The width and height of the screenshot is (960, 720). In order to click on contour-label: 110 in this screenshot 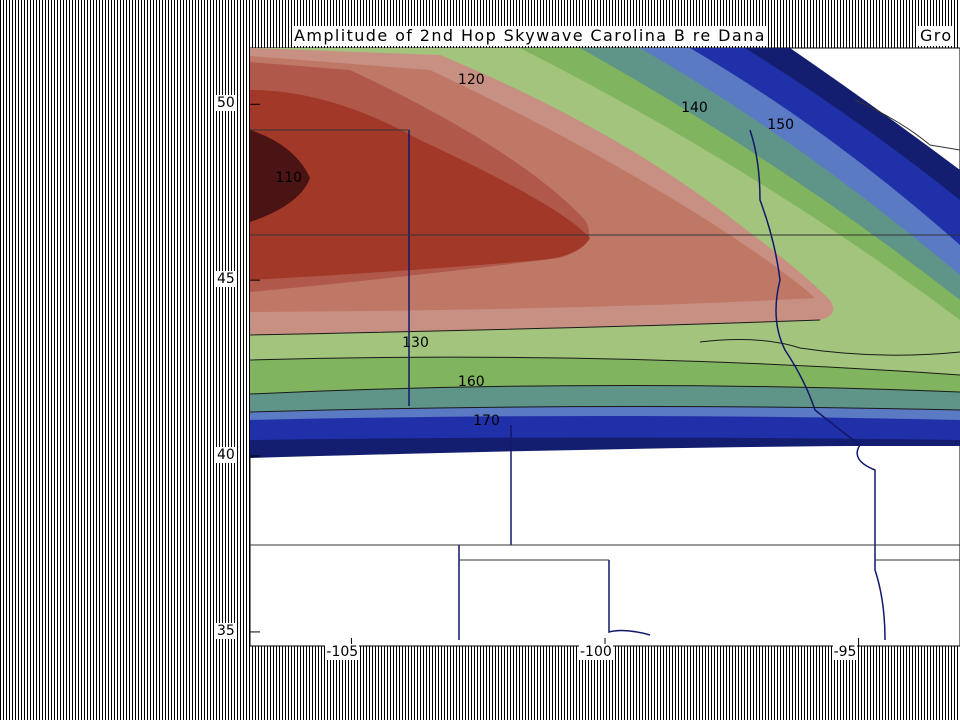, I will do `click(289, 178)`.